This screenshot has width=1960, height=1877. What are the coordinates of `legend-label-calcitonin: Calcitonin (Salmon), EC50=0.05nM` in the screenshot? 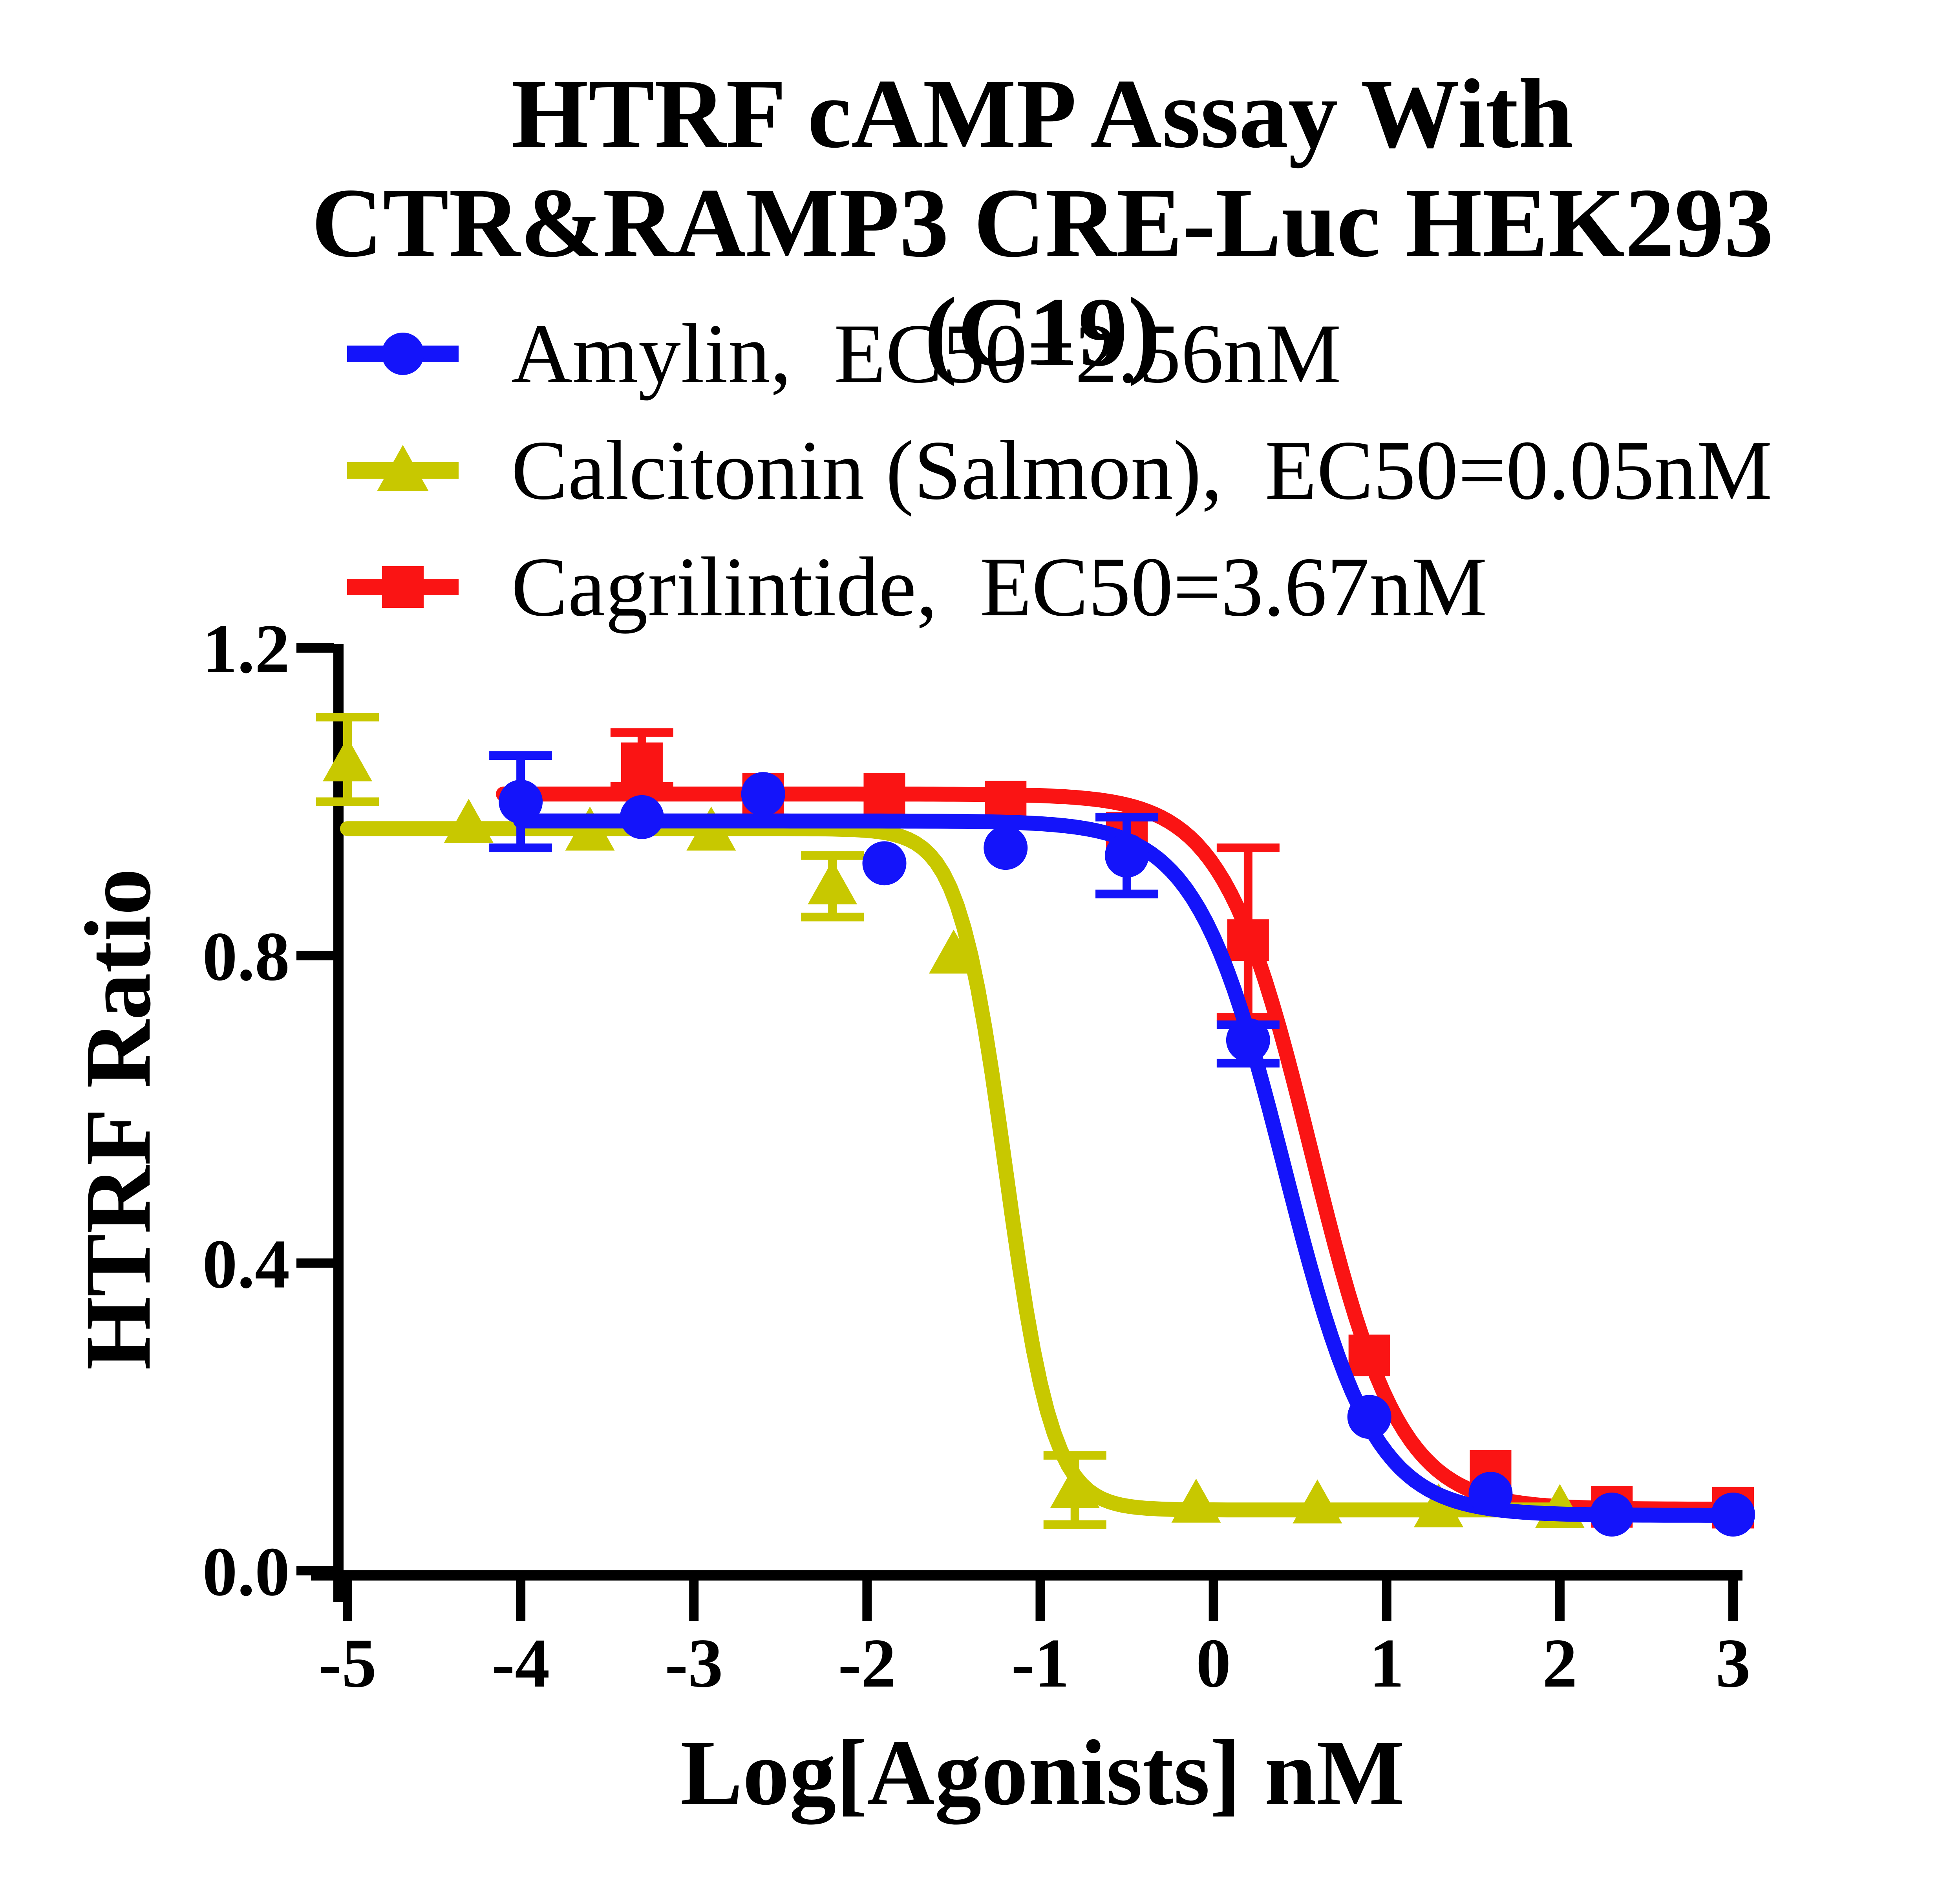 It's located at (1141, 470).